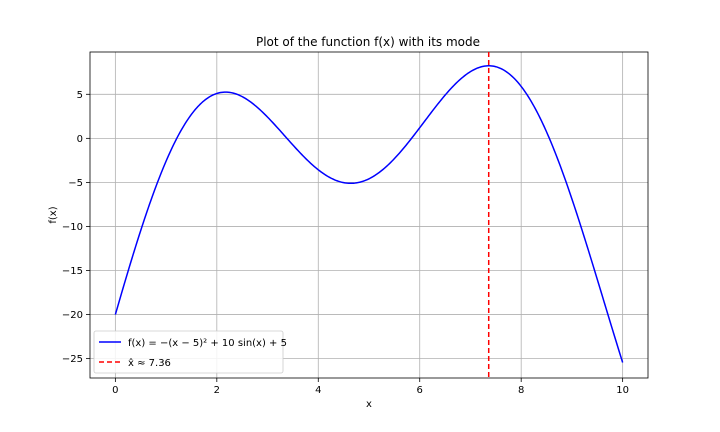 The width and height of the screenshot is (720, 432). Describe the element at coordinates (622, 390) in the screenshot. I see `x-tick-label: 10` at that location.